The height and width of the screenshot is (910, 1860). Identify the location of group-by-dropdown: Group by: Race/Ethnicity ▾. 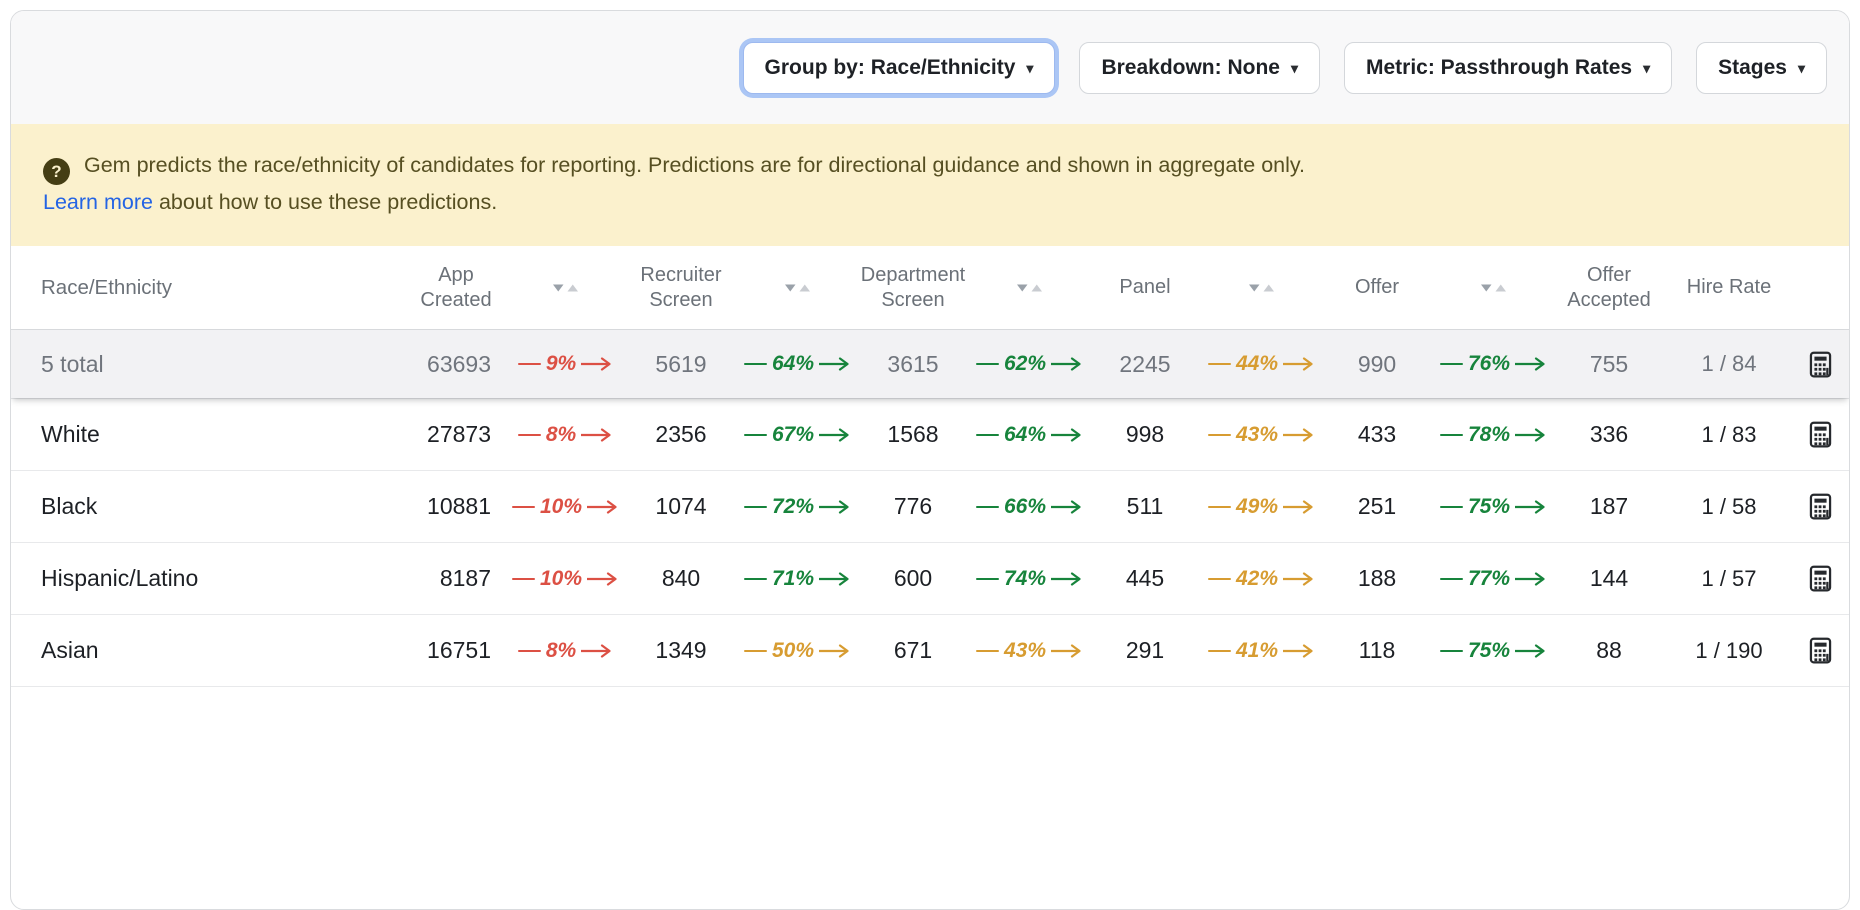
(899, 67).